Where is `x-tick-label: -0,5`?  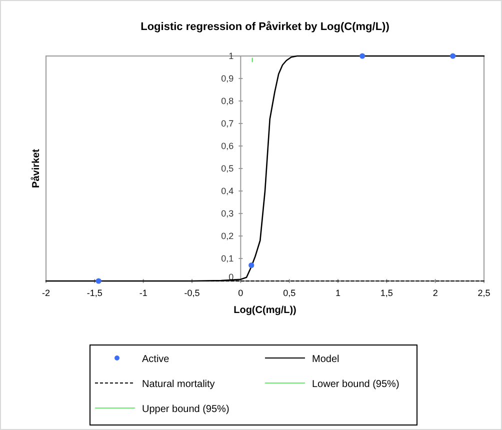 x-tick-label: -0,5 is located at coordinates (192, 293).